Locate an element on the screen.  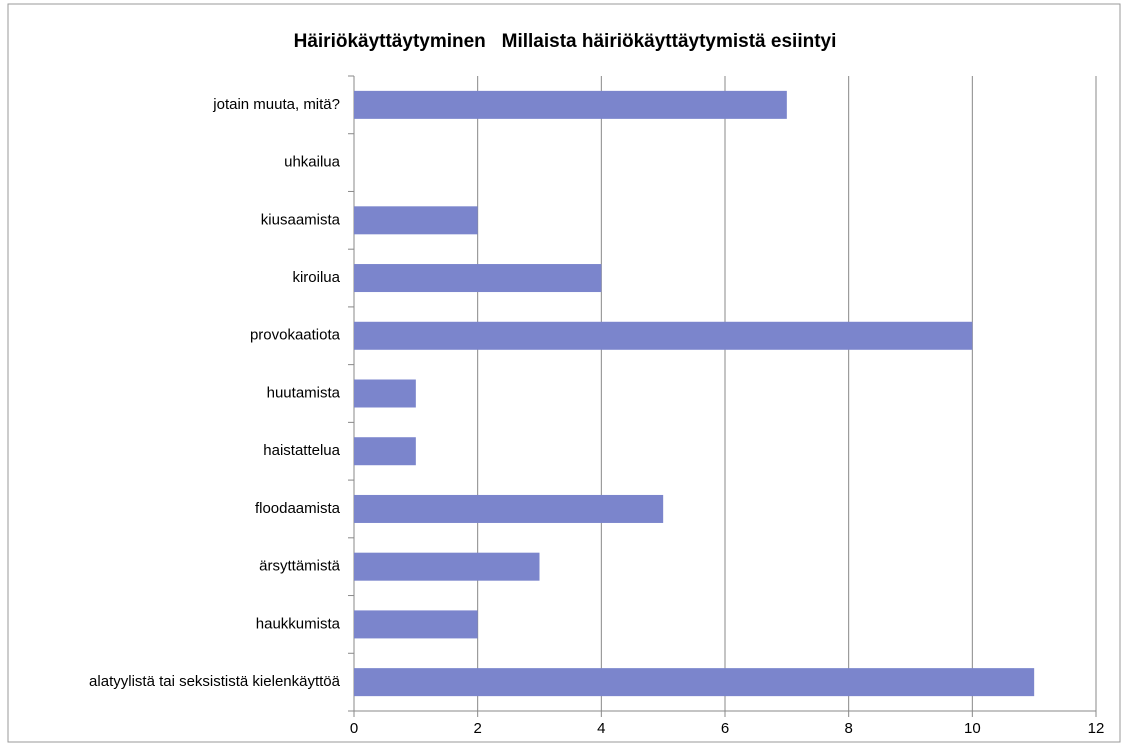
y-tick-label: uhkailua is located at coordinates (312, 162).